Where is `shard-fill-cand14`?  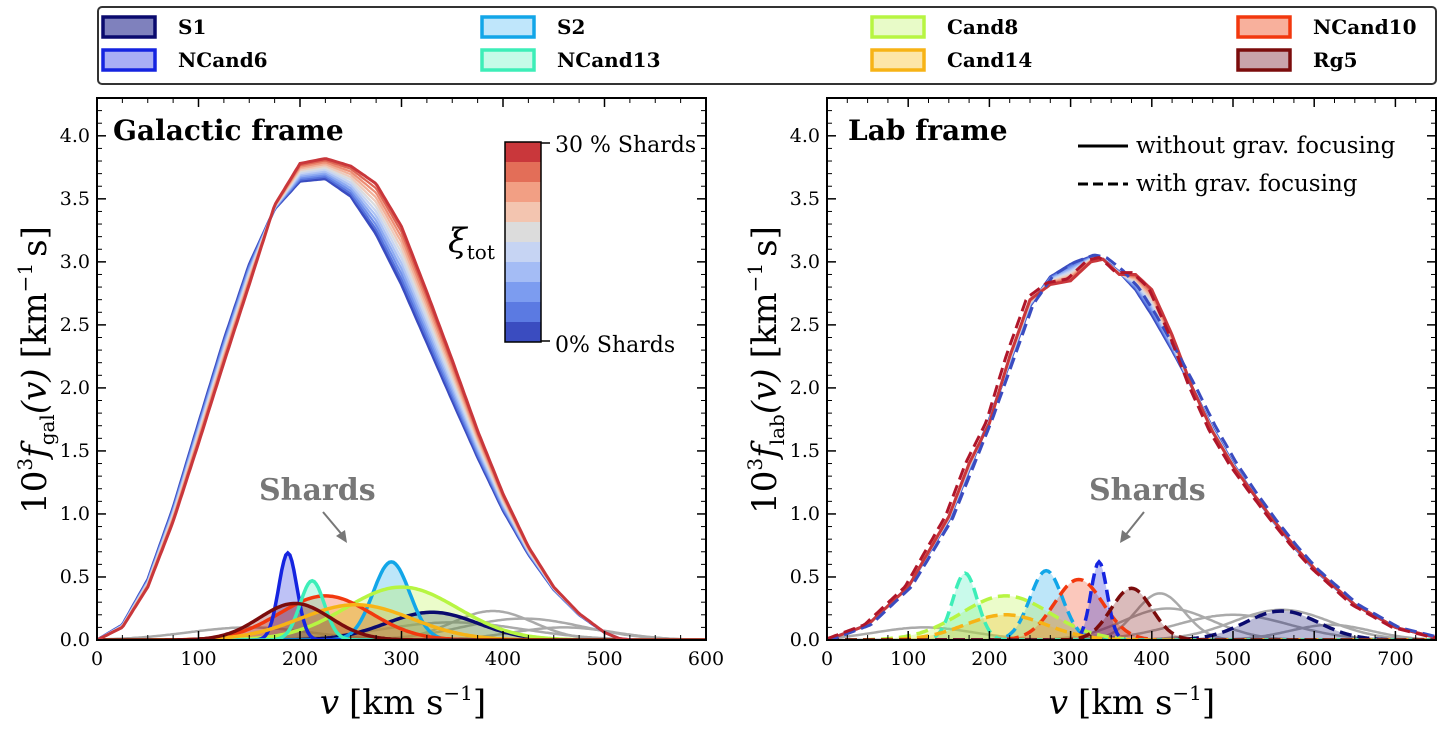
shard-fill-cand14 is located at coordinates (401, 622).